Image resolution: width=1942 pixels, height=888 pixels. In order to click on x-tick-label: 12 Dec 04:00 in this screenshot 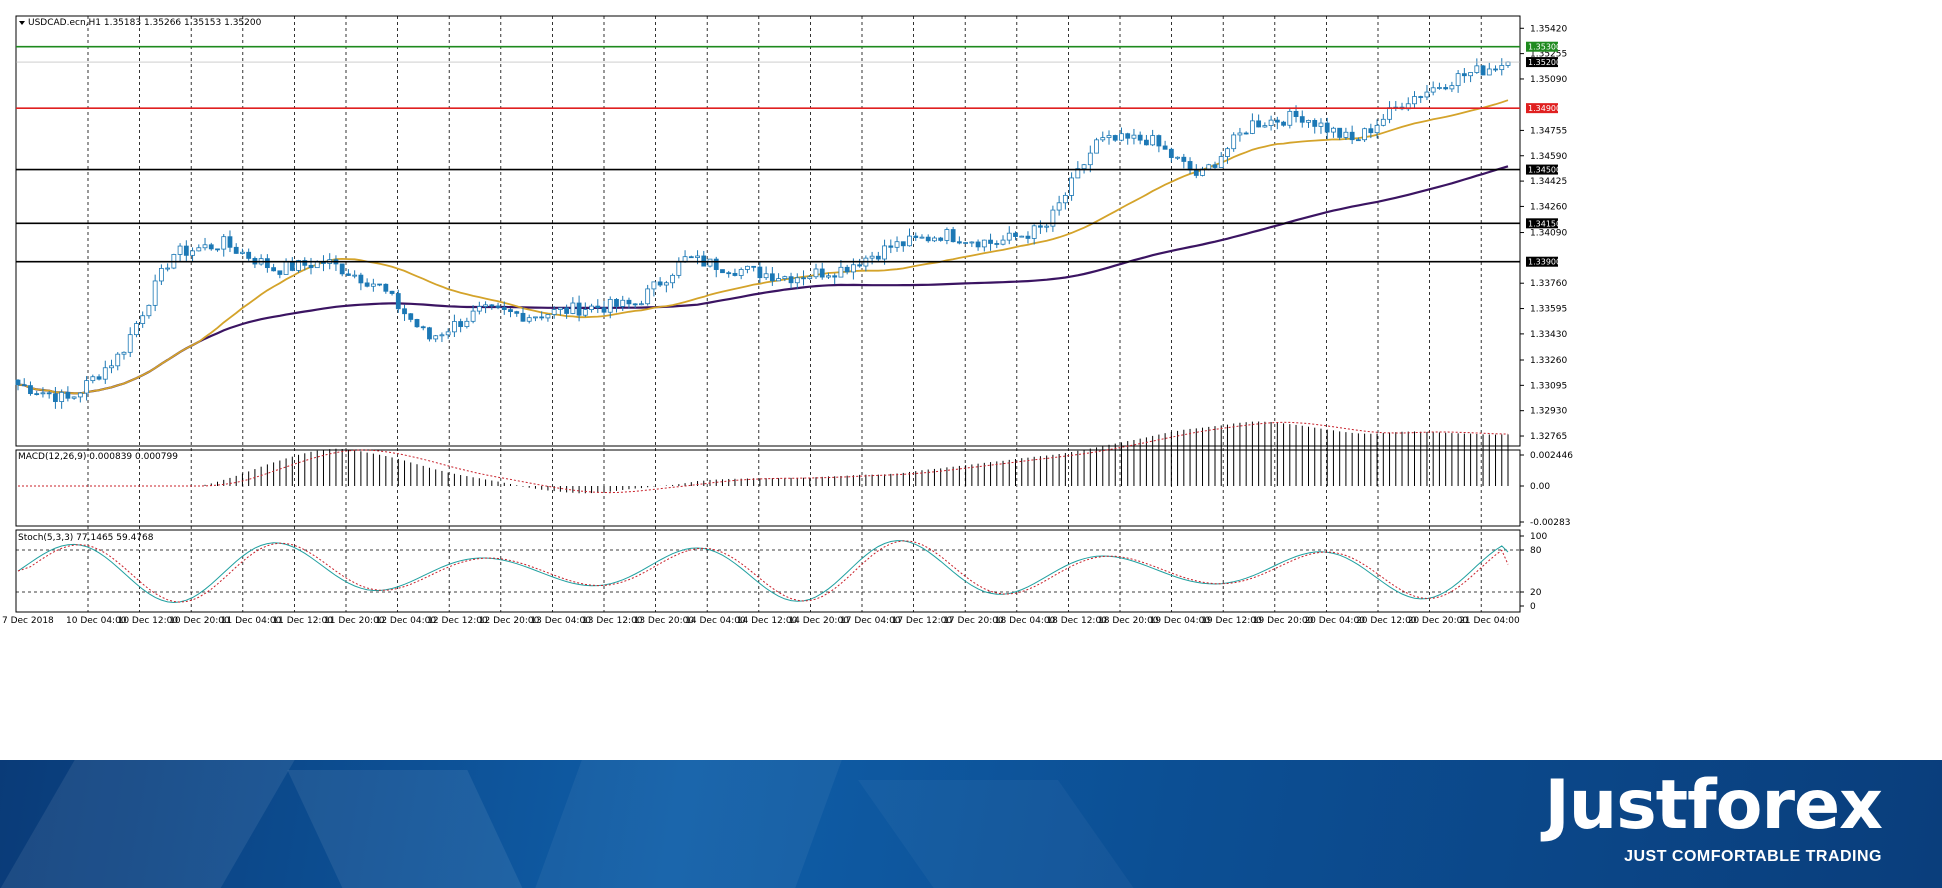, I will do `click(406, 621)`.